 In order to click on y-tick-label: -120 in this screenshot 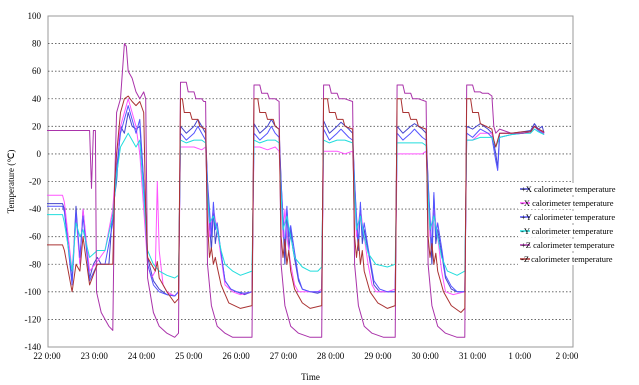, I will do `click(33, 319)`.